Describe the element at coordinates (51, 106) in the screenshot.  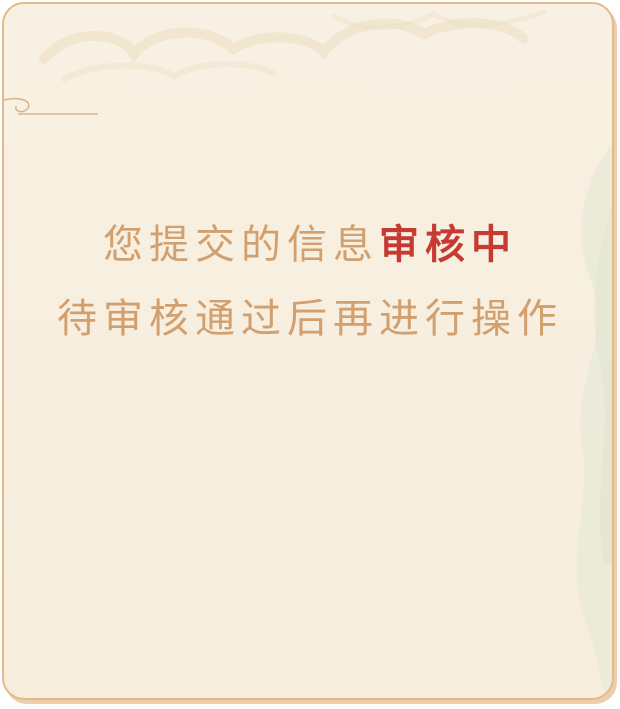
I see `scroll-line-decoration` at that location.